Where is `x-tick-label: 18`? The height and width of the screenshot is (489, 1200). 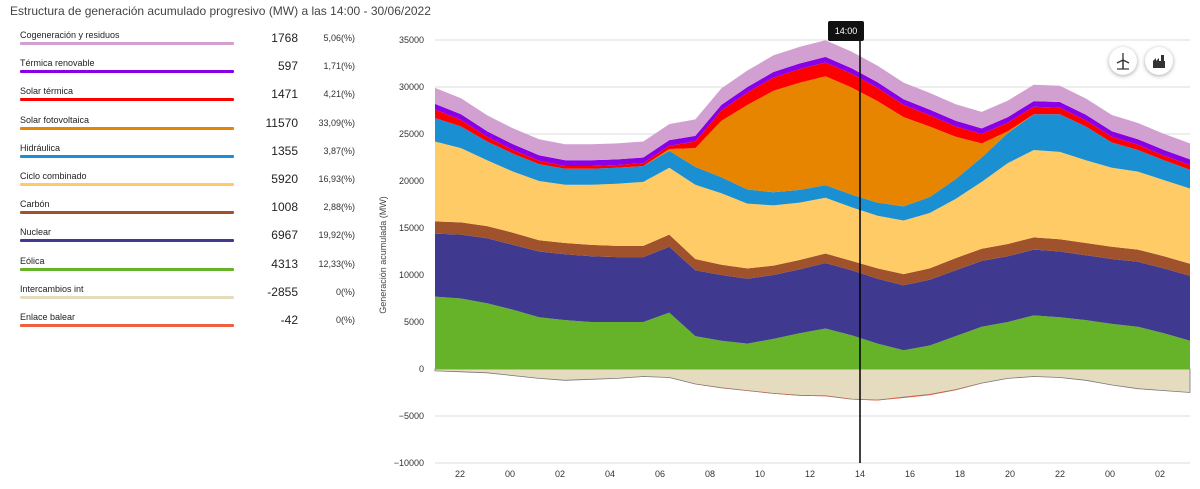
x-tick-label: 18 is located at coordinates (960, 474).